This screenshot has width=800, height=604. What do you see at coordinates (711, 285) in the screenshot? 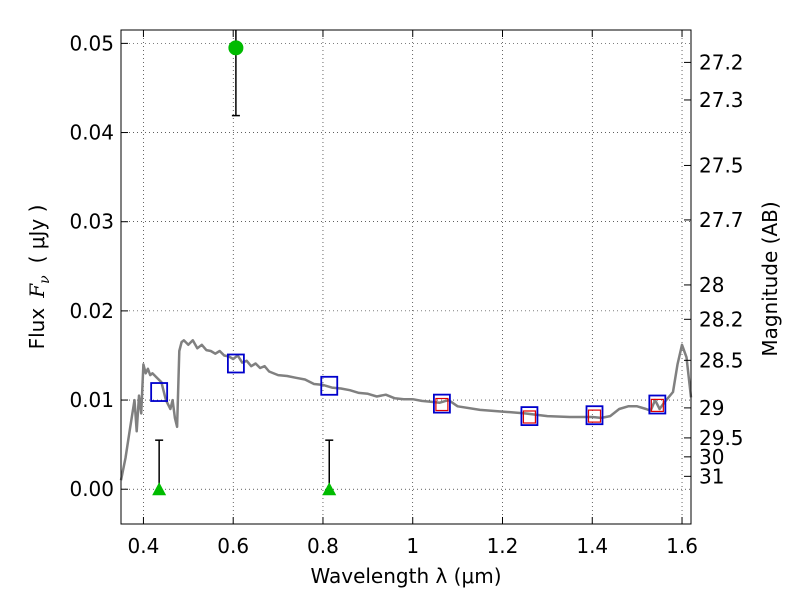
I see `magnitude-tick-label: 28` at bounding box center [711, 285].